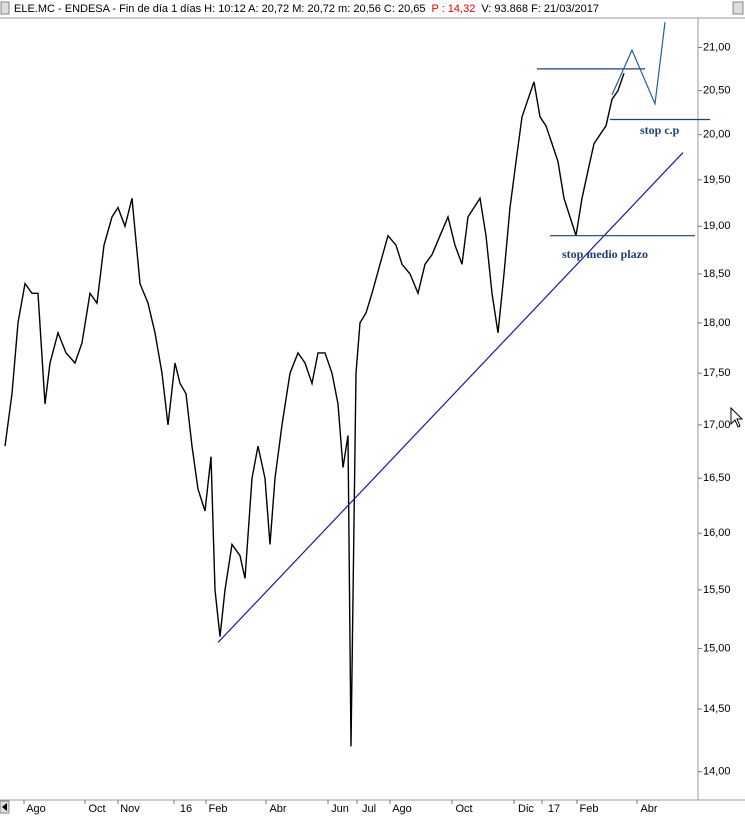 The width and height of the screenshot is (745, 816). What do you see at coordinates (340, 809) in the screenshot?
I see `x-tick-label: Jun` at bounding box center [340, 809].